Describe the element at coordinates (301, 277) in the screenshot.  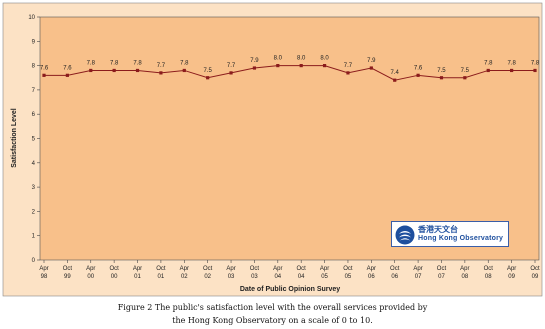
I see `x-tick-label-year: 04` at that location.